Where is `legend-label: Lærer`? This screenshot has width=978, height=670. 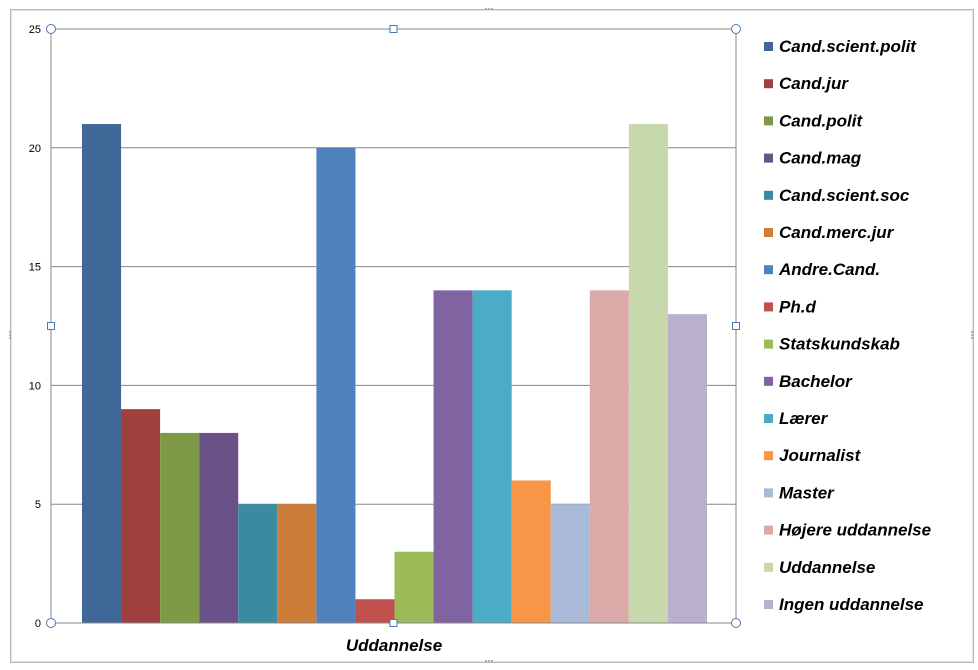
legend-label: Lærer is located at coordinates (804, 418).